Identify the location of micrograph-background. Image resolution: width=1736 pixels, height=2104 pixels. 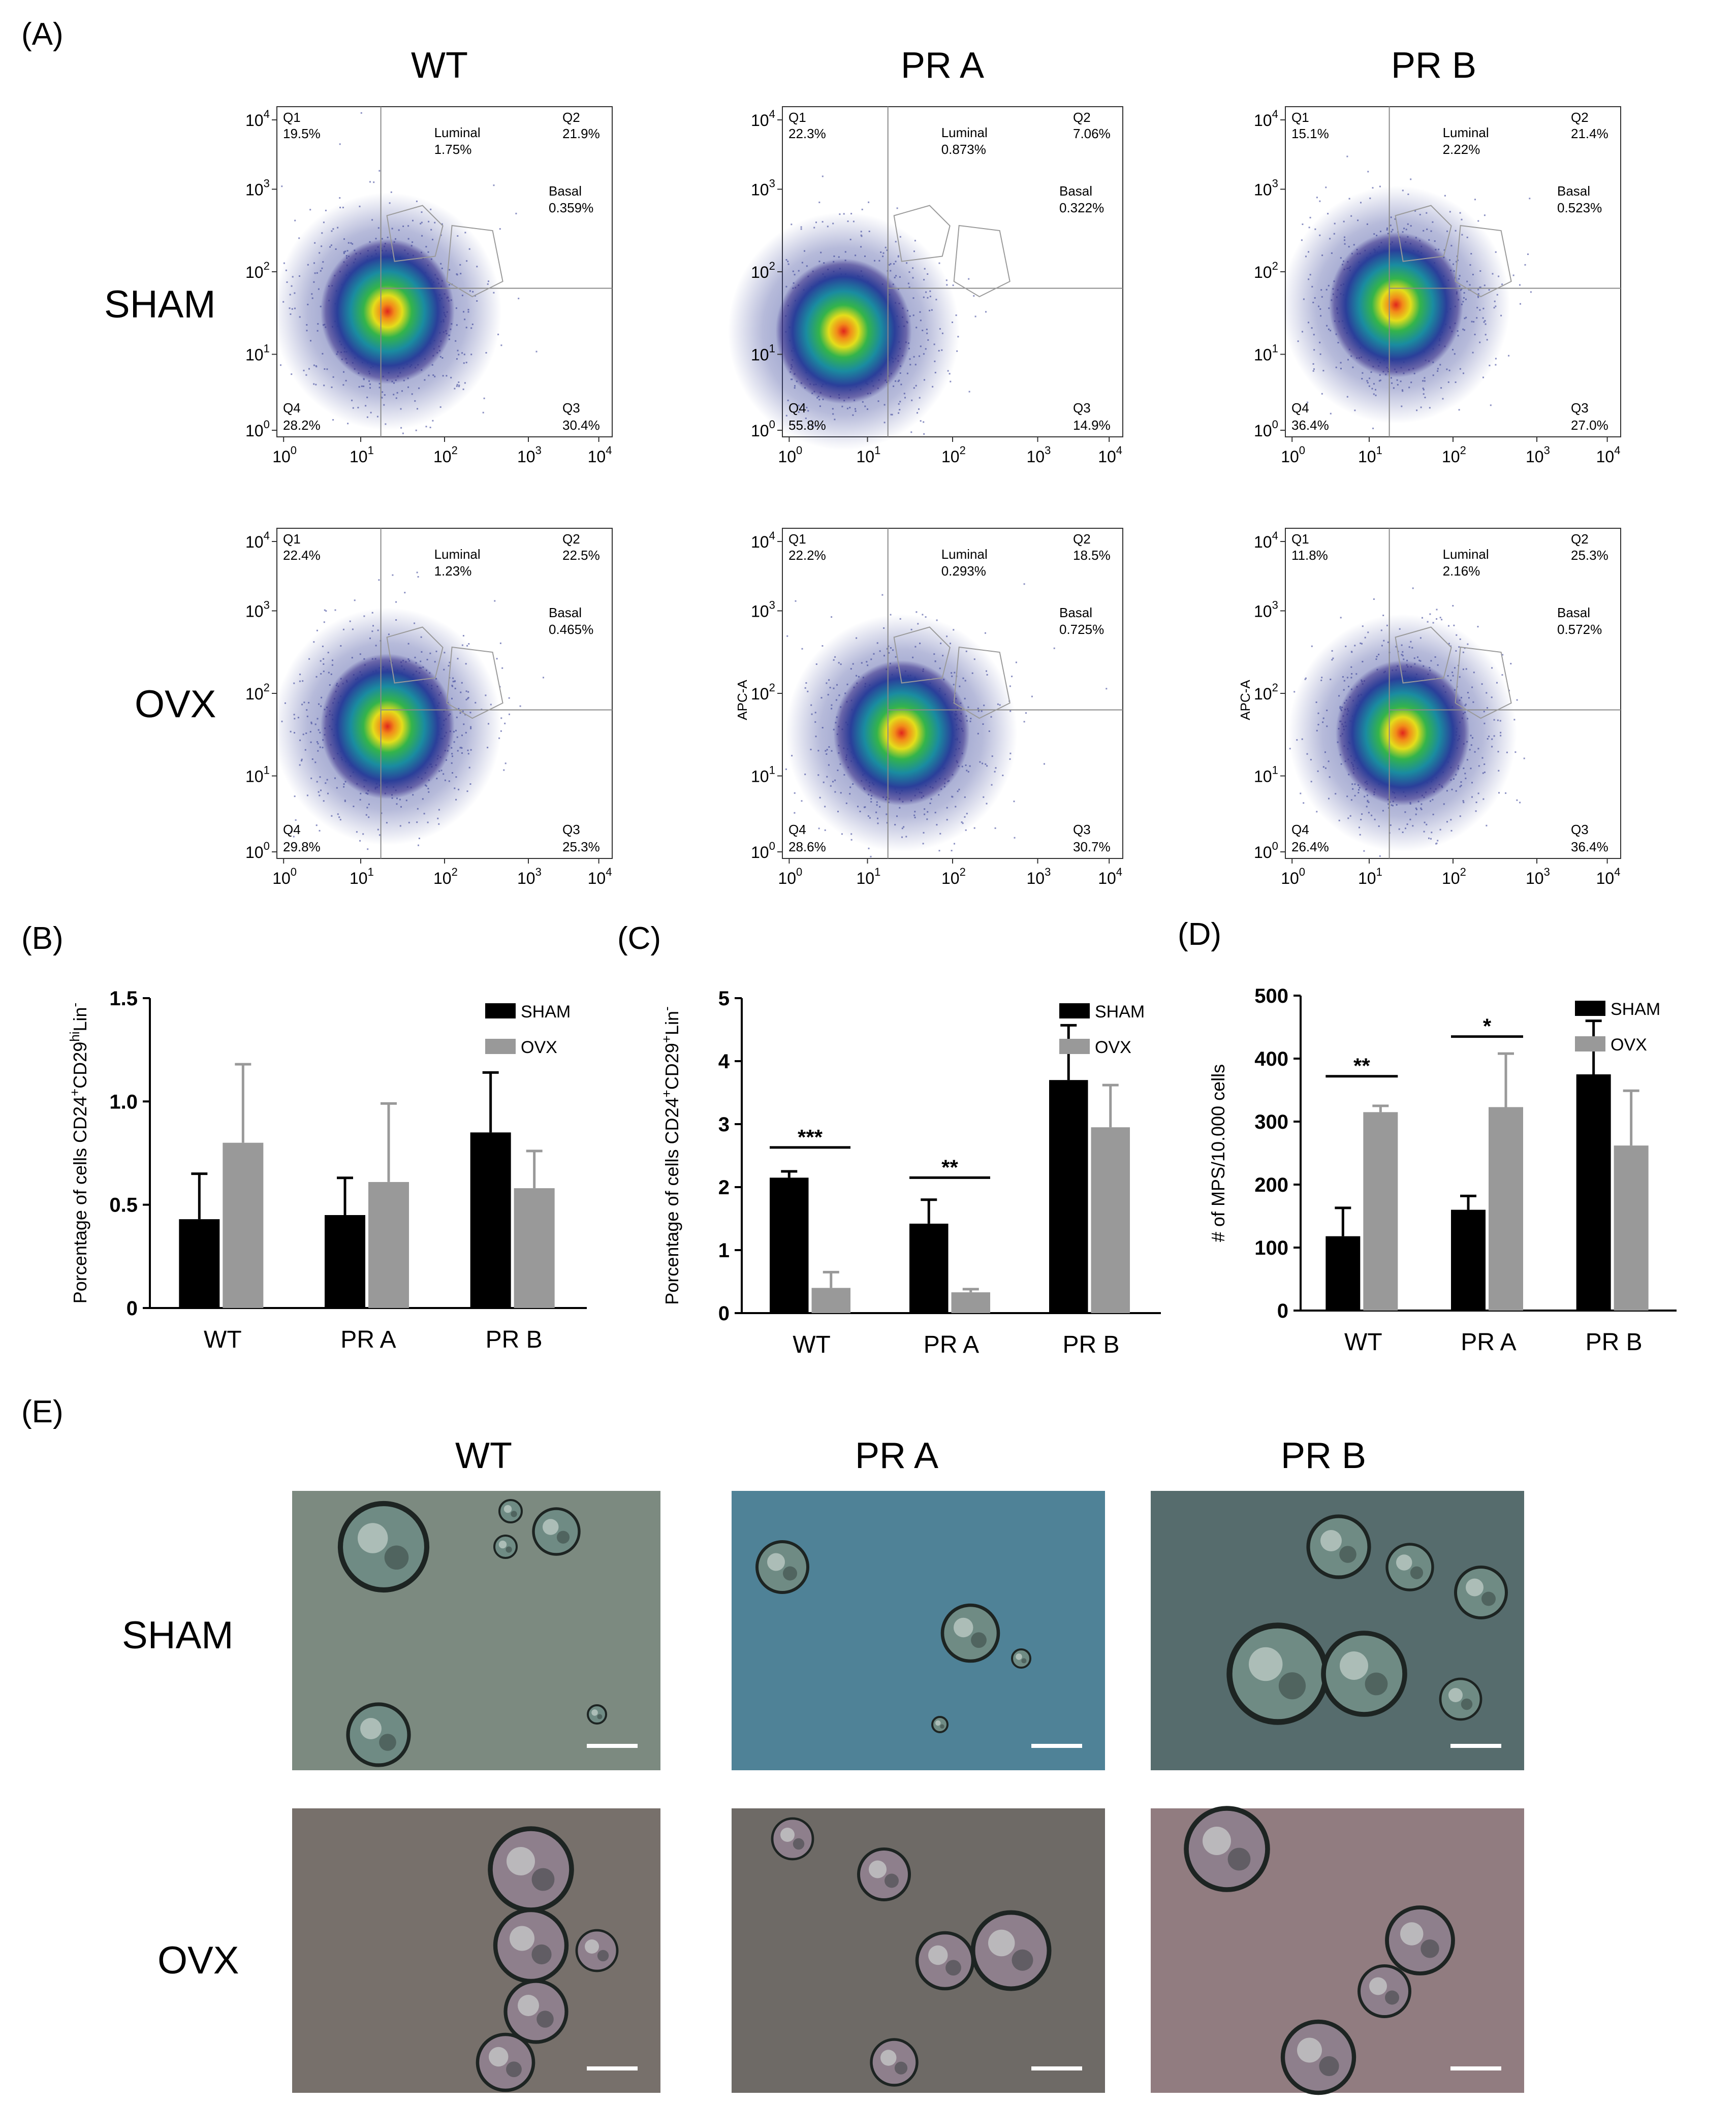
(918, 1630).